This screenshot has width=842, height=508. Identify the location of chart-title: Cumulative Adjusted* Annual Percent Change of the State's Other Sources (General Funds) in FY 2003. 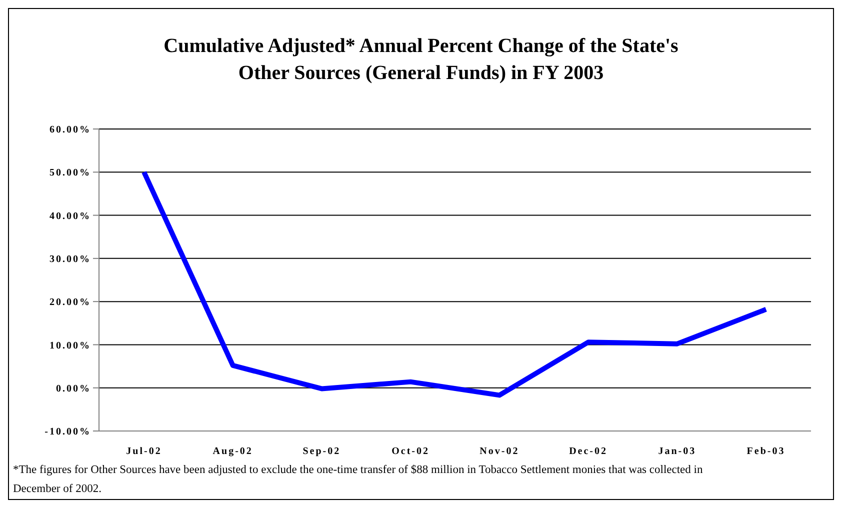
(421, 60).